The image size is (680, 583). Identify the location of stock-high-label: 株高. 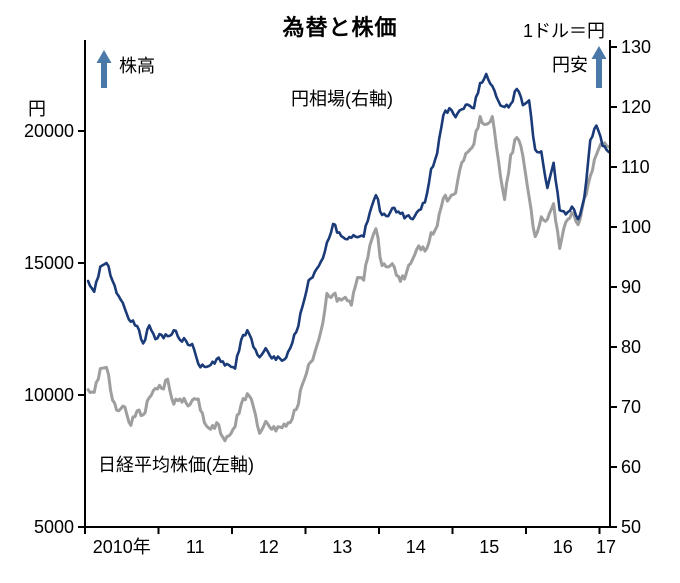
(137, 66).